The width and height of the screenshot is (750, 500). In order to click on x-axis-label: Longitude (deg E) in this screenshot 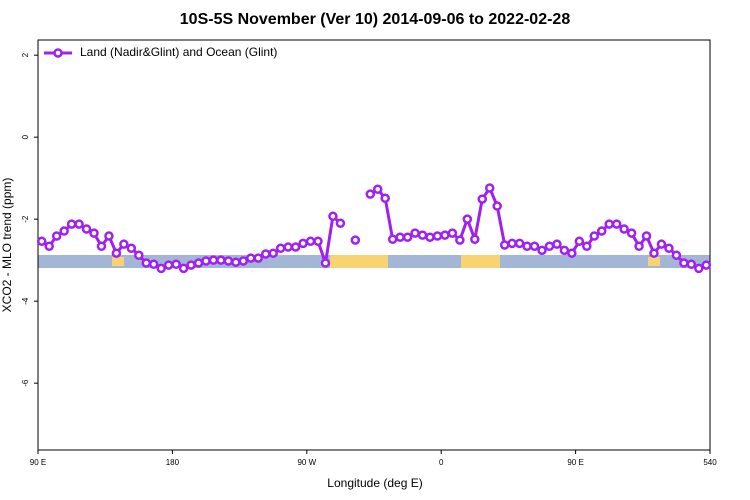, I will do `click(374, 483)`.